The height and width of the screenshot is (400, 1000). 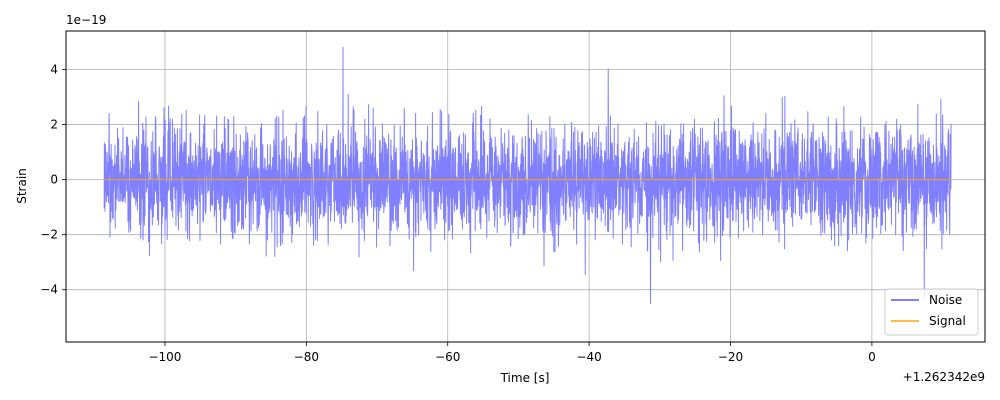 I want to click on y-axis-ticks: −4 −2 0 2 4, so click(x=53, y=180).